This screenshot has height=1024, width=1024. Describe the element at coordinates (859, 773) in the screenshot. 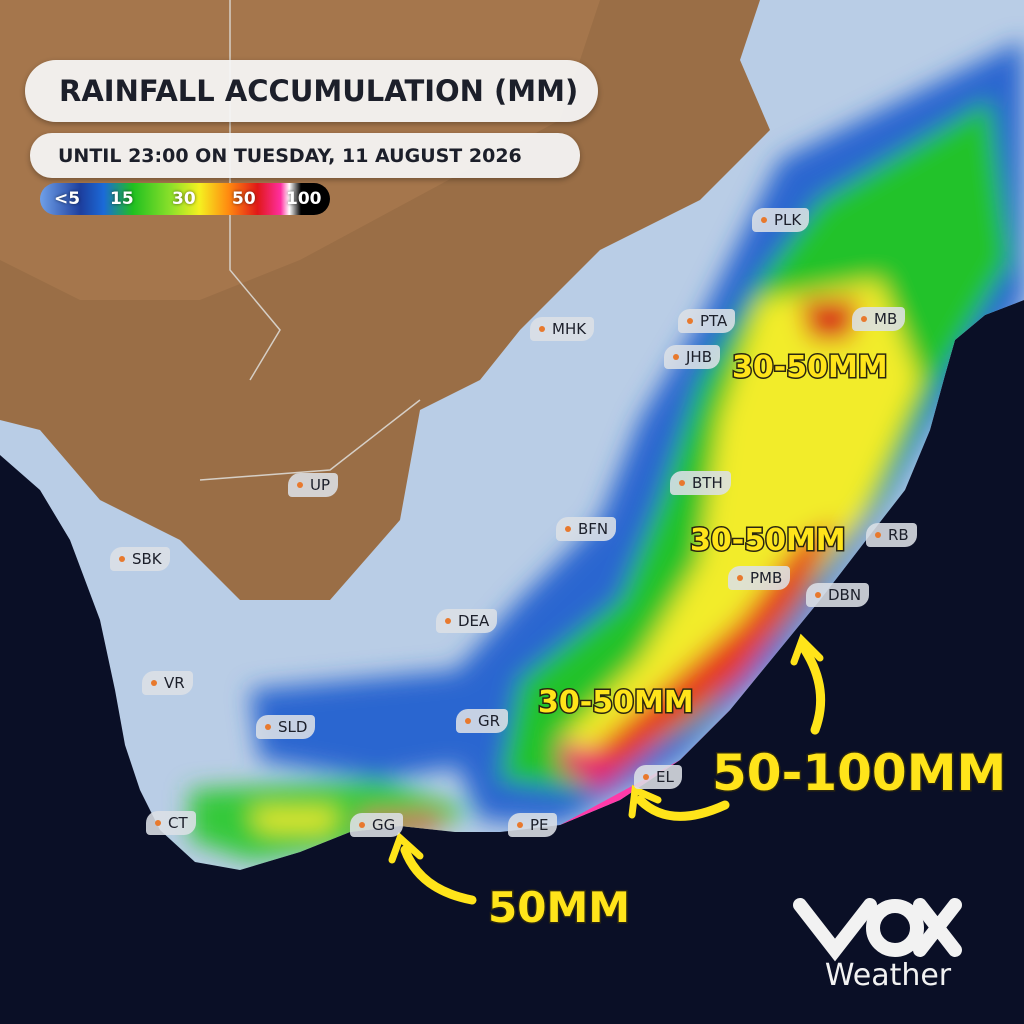

I see `annotation: 50-100MM` at that location.